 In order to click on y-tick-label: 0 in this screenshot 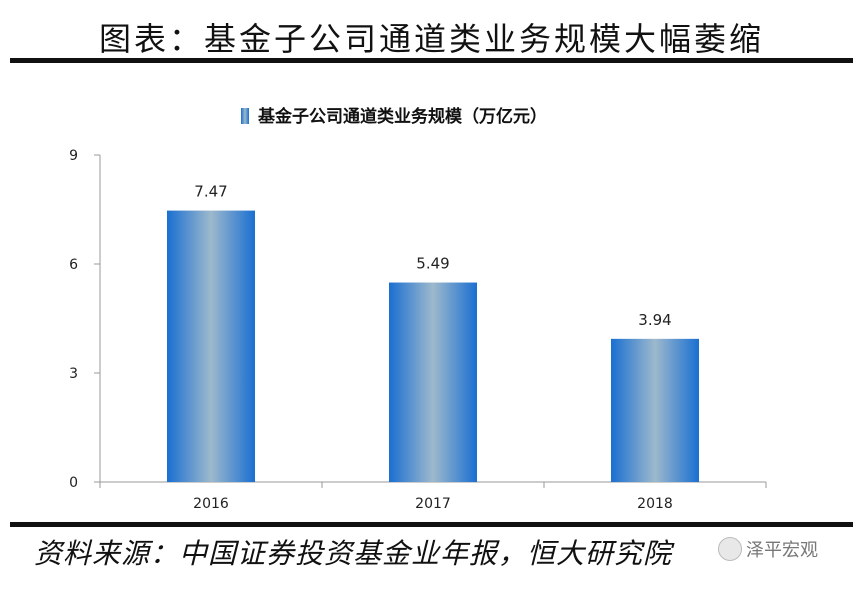, I will do `click(73, 483)`.